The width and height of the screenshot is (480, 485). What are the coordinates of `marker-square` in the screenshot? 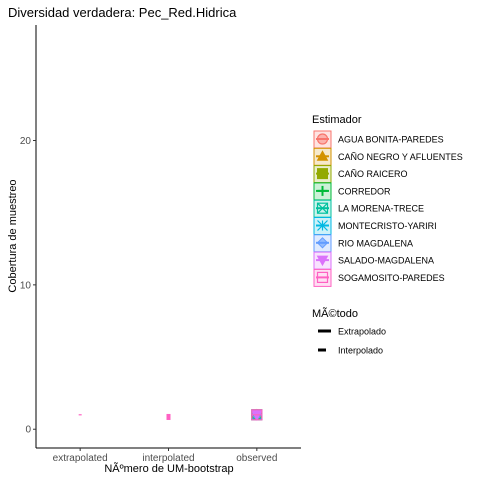 It's located at (322, 174).